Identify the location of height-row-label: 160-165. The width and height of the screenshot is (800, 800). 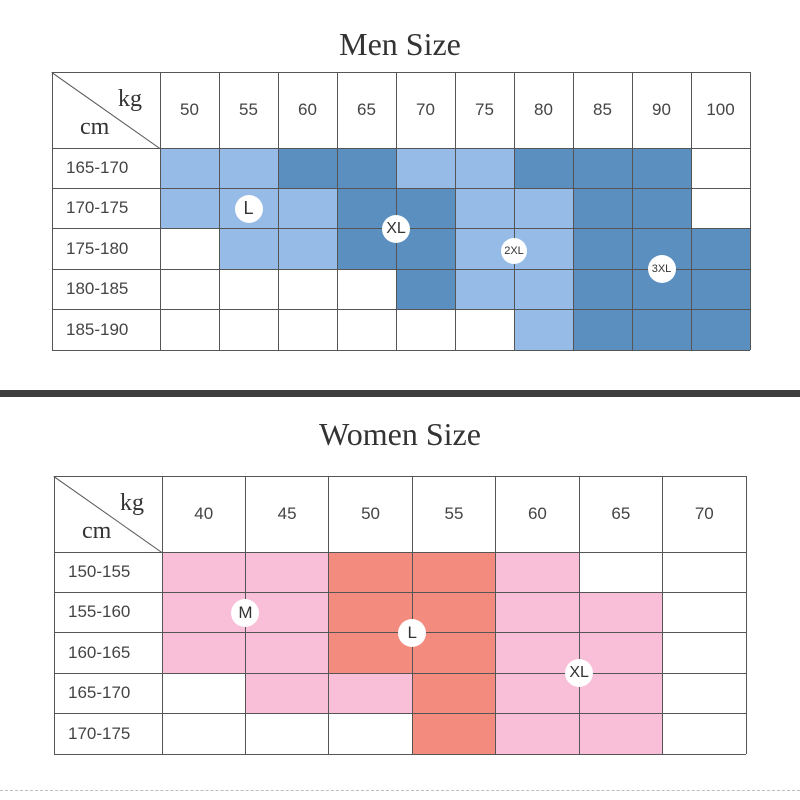
(99, 652).